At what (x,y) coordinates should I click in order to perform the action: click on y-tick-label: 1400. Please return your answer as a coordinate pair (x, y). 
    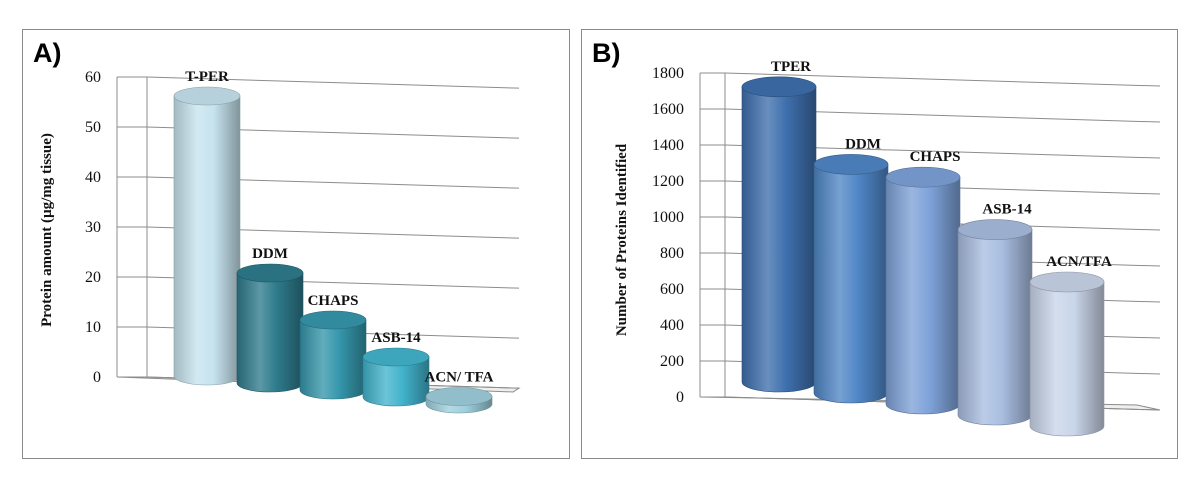
    Looking at the image, I should click on (668, 145).